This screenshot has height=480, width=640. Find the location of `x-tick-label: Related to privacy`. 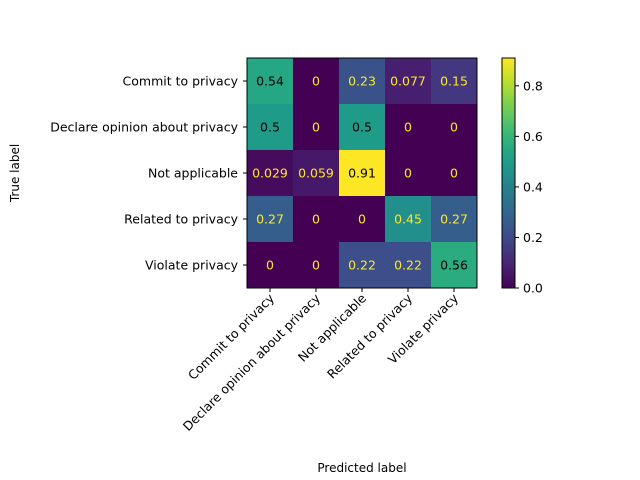

x-tick-label: Related to privacy is located at coordinates (370, 336).